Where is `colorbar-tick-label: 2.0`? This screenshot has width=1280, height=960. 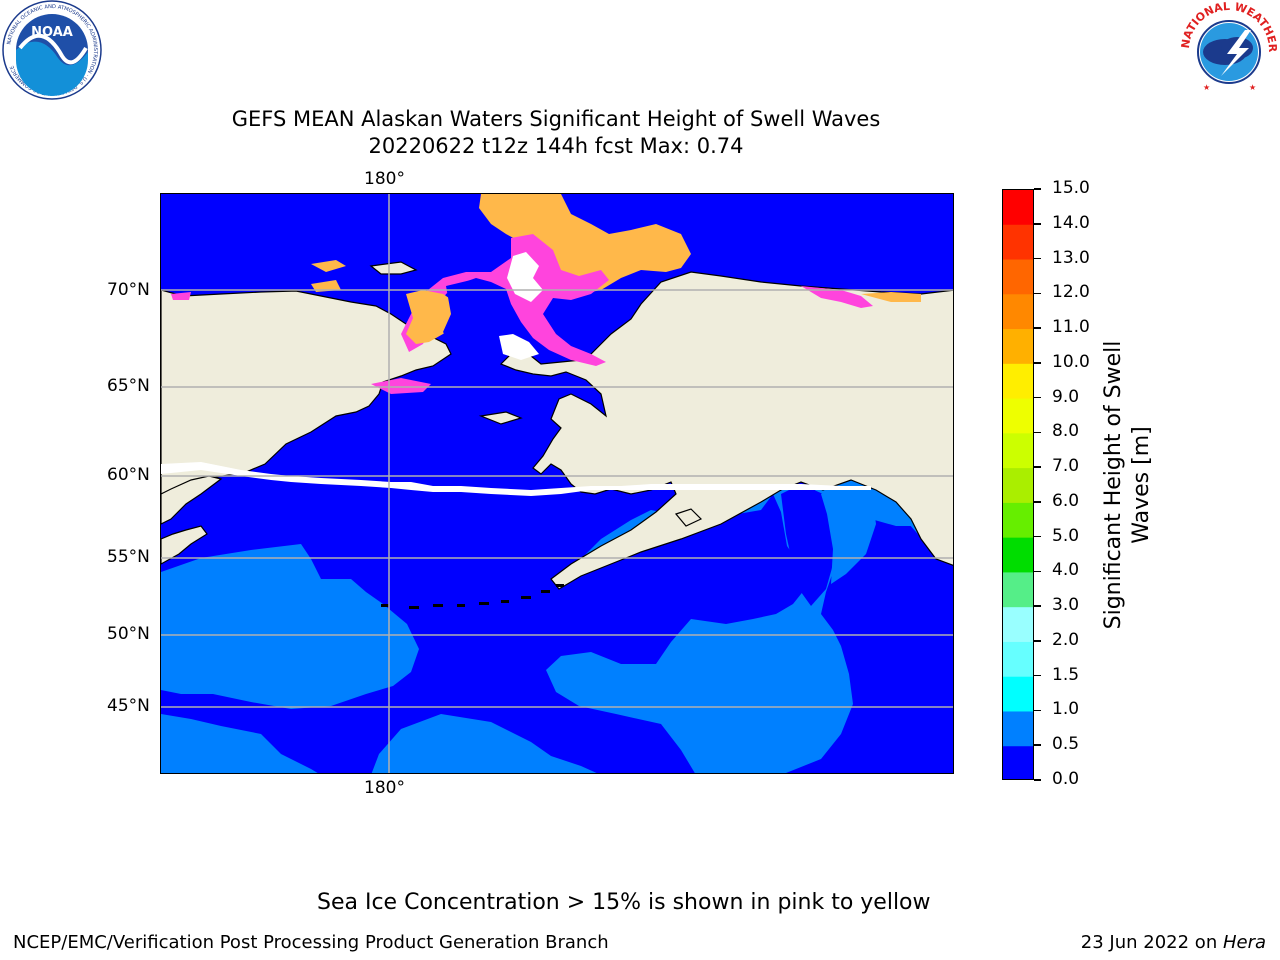
colorbar-tick-label: 2.0 is located at coordinates (1066, 639).